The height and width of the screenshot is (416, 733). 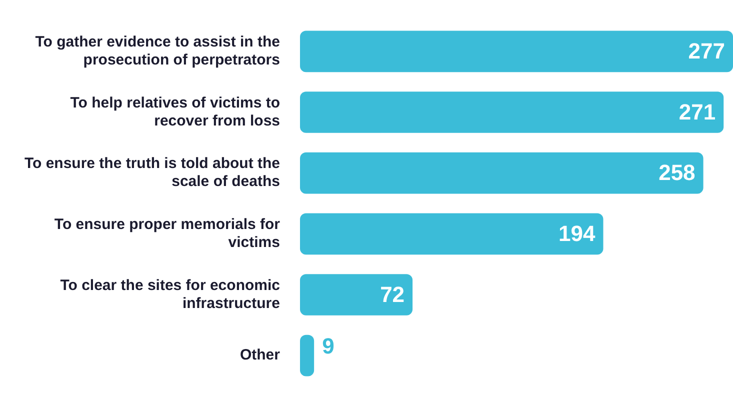 I want to click on y-tick-label: Other, so click(x=260, y=355).